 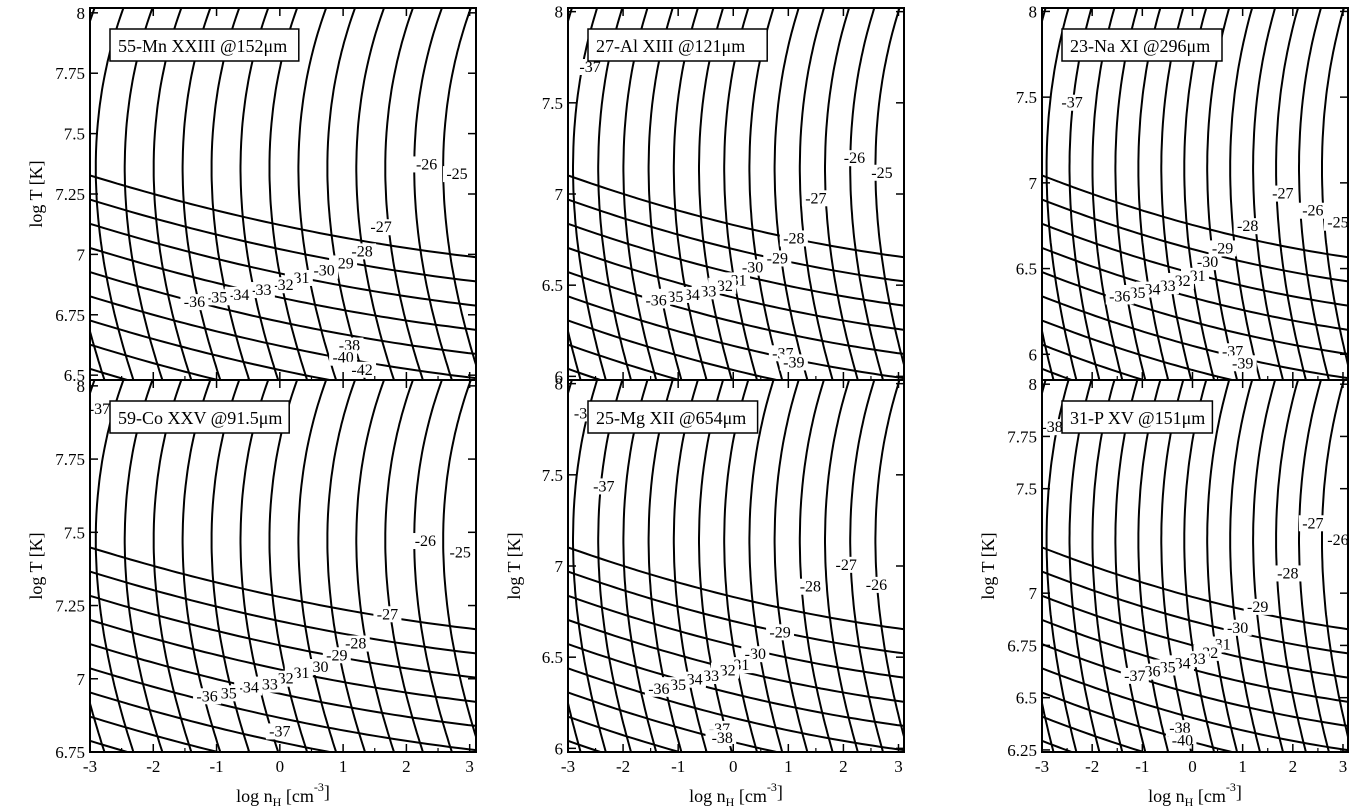 I want to click on contour-label: -30, so click(x=752, y=268).